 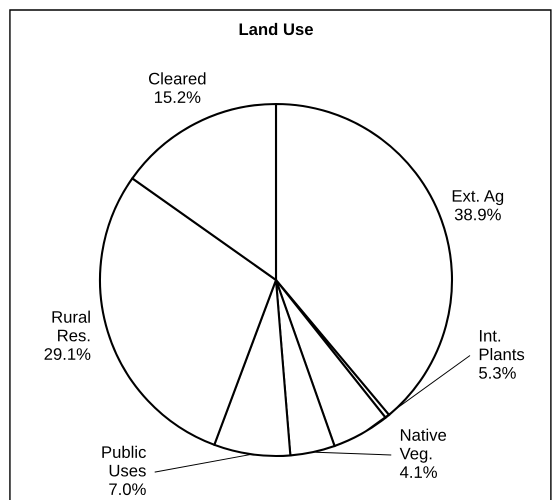 I want to click on slice-label: Ext. Ag, so click(x=478, y=198).